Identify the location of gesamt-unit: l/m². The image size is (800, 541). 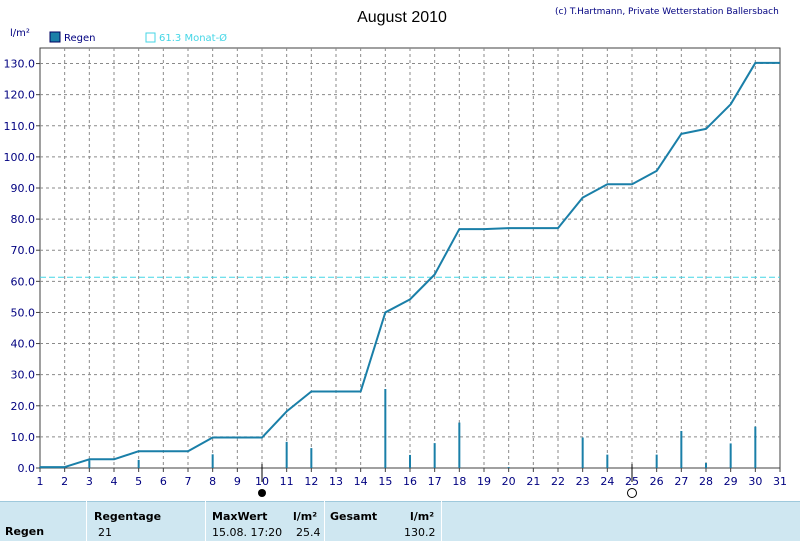
(422, 516).